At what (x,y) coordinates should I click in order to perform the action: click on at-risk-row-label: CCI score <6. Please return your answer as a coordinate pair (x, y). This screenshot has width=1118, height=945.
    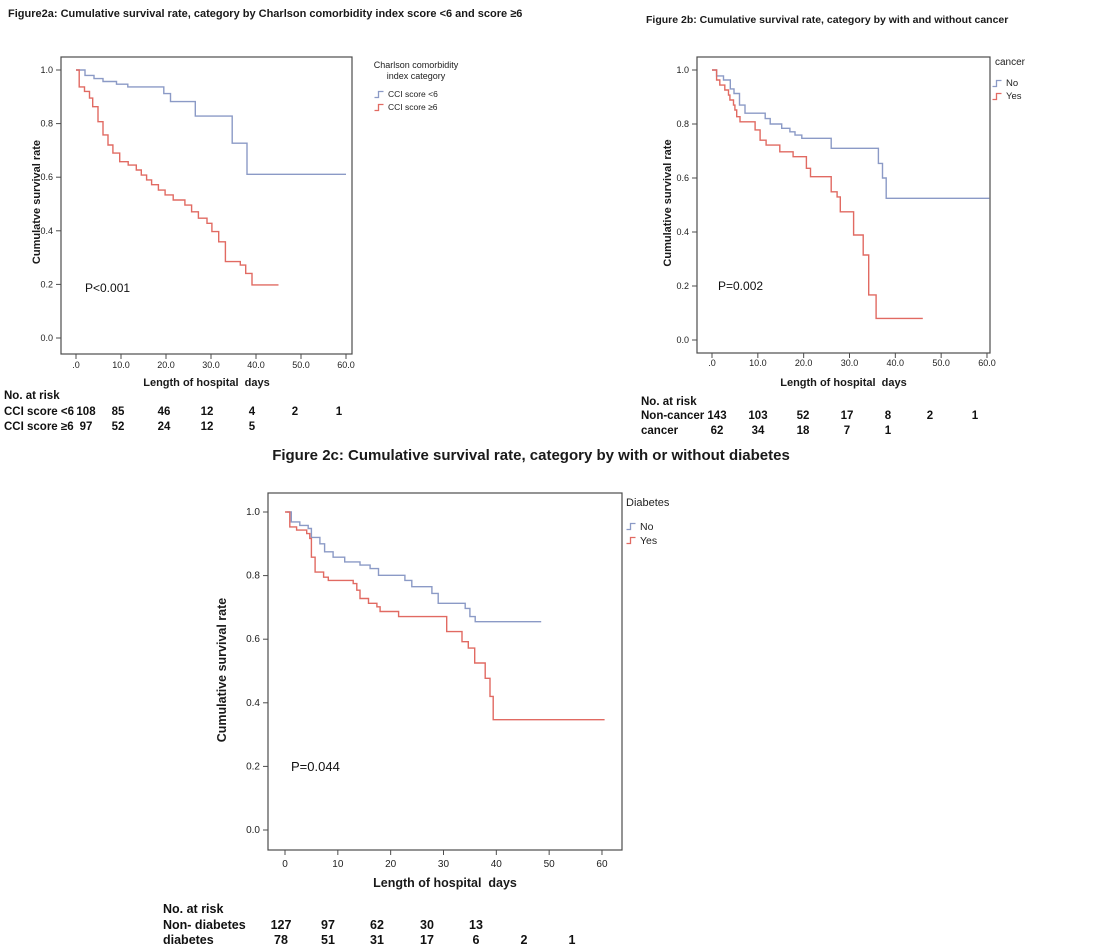
    Looking at the image, I should click on (39, 412).